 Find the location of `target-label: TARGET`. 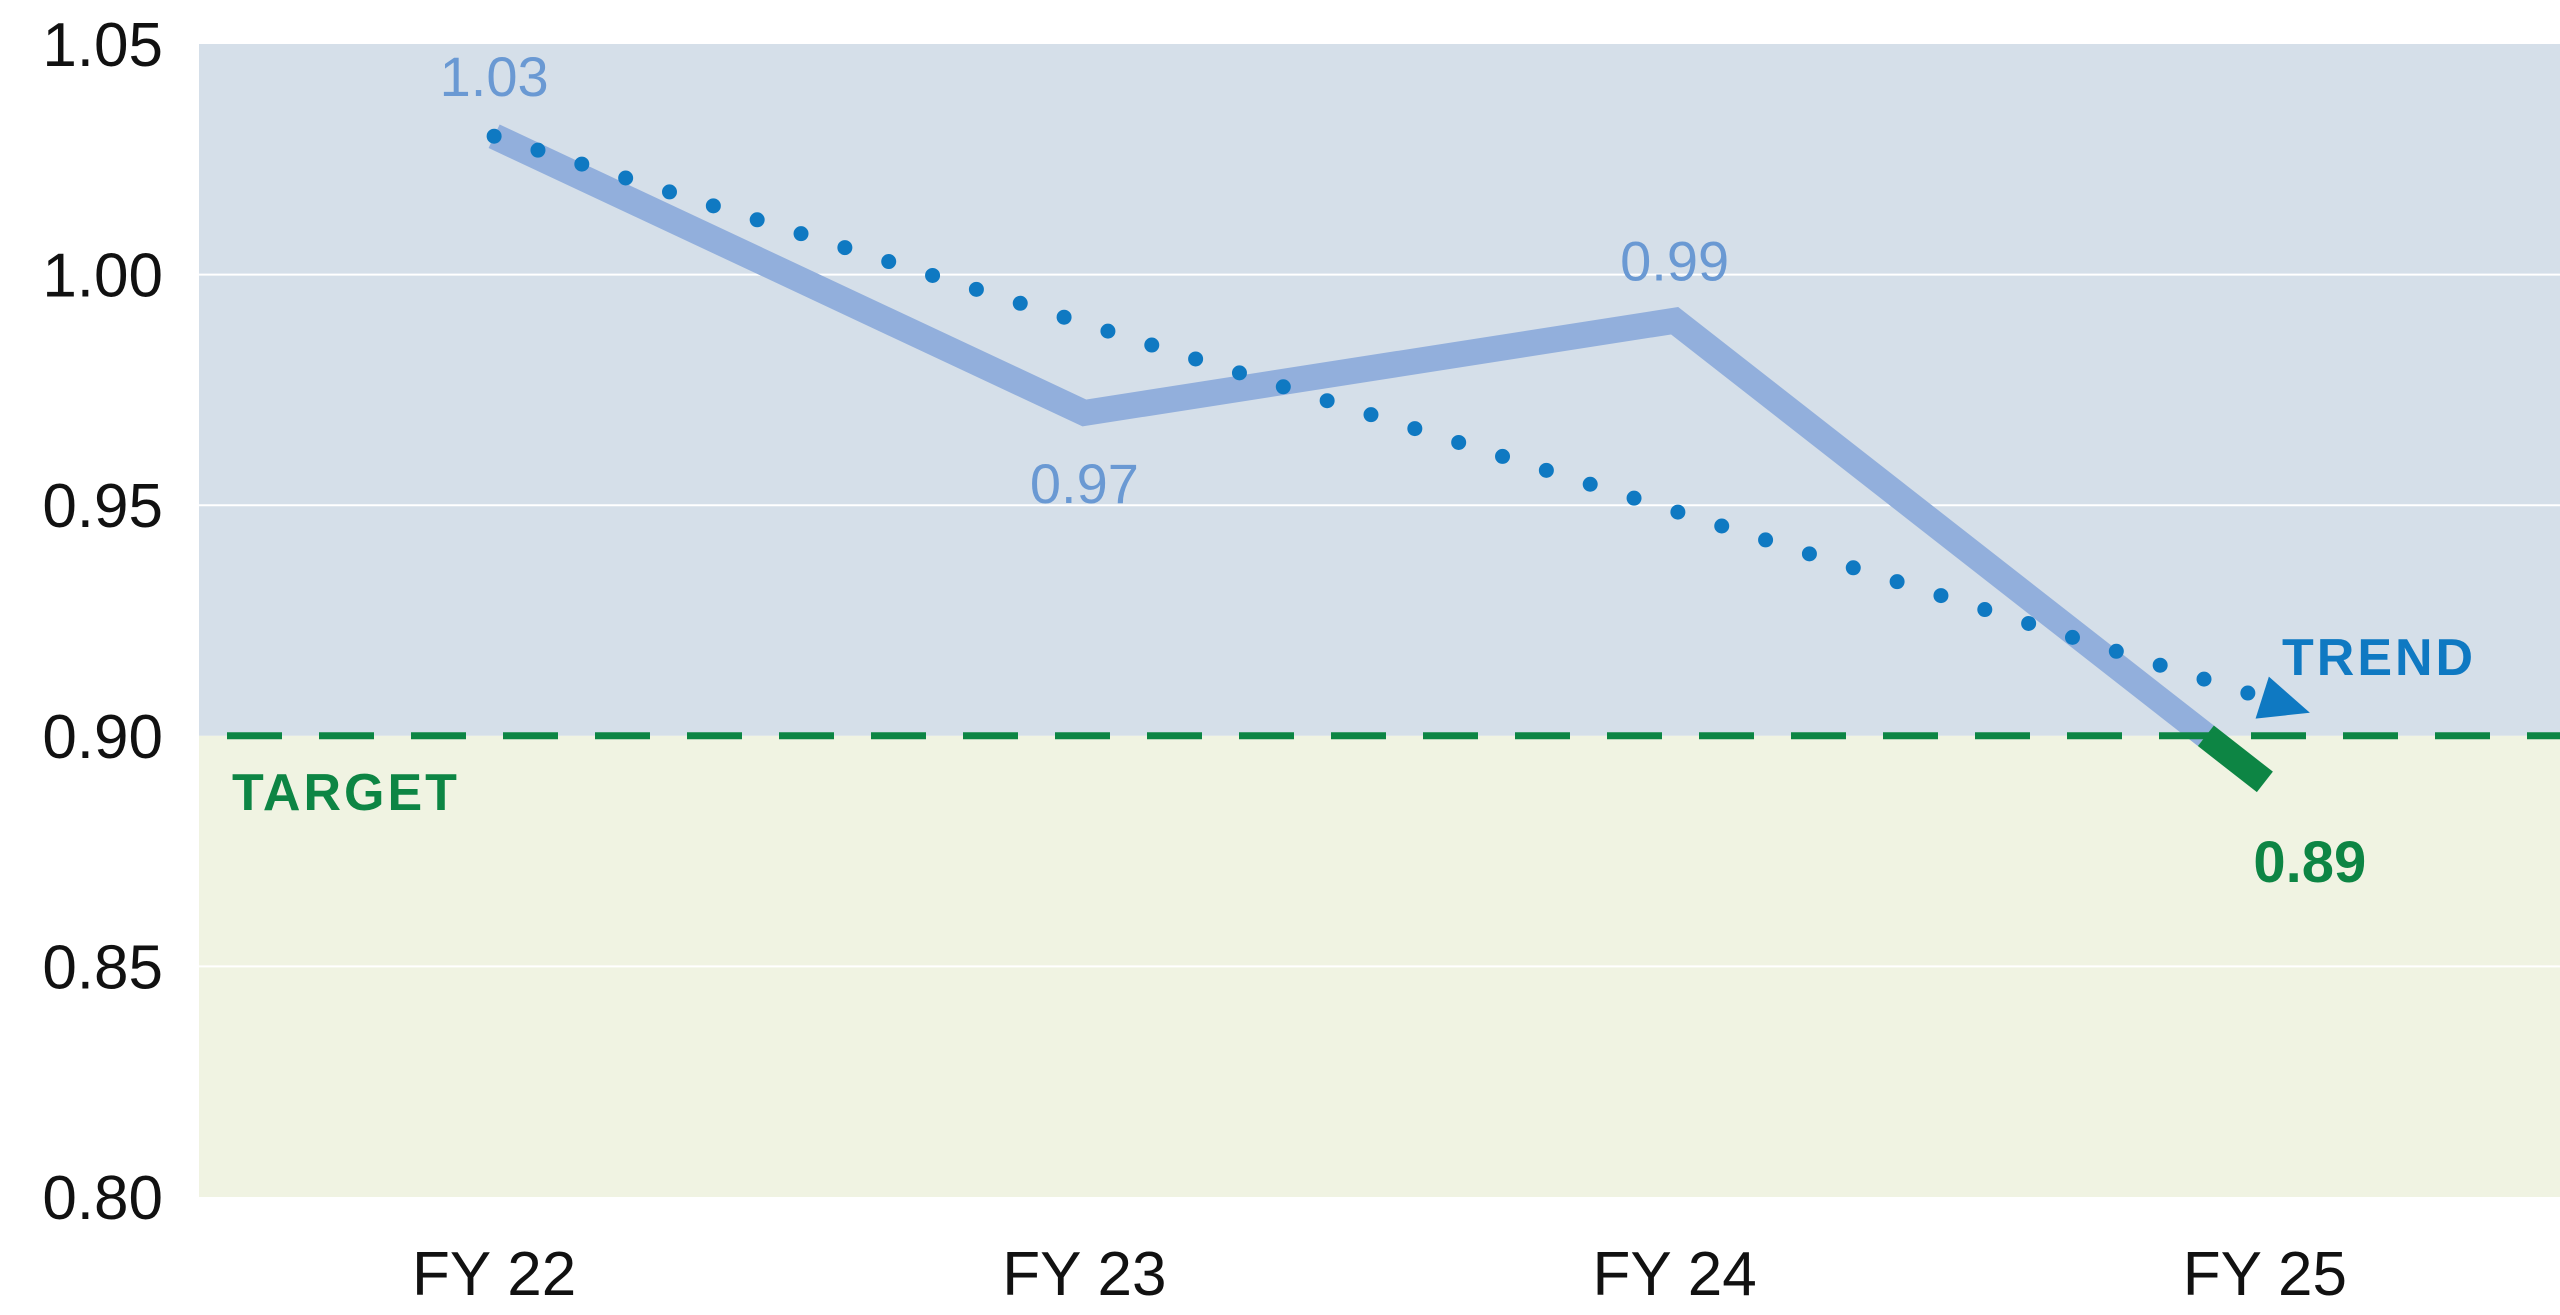

target-label: TARGET is located at coordinates (346, 793).